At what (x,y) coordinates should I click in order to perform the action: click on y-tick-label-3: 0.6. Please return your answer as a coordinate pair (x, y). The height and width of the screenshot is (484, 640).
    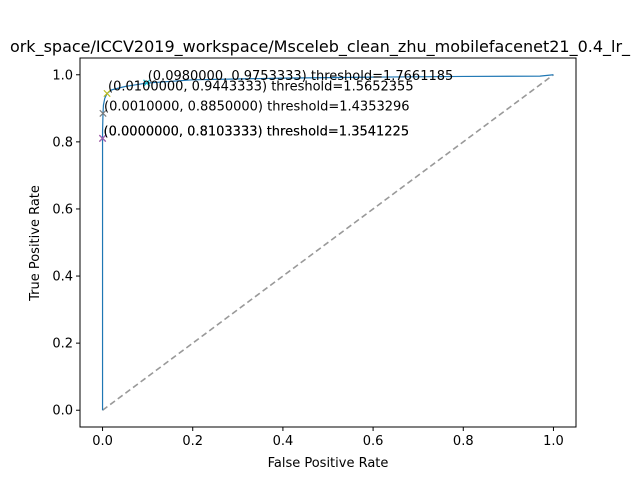
    Looking at the image, I should click on (62, 209).